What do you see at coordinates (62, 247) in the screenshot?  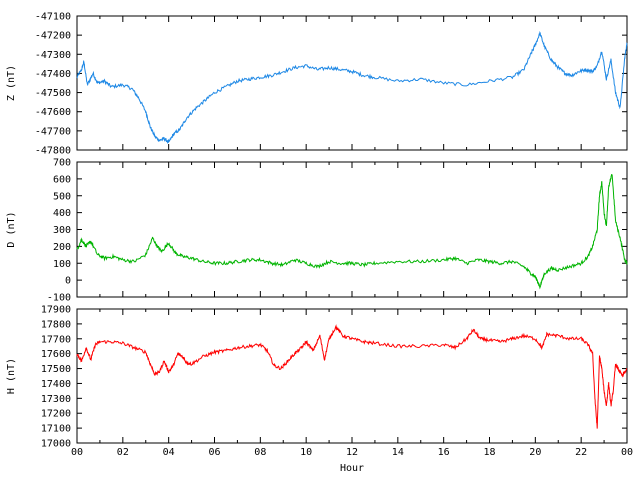 I see `y-tick-label: 200` at bounding box center [62, 247].